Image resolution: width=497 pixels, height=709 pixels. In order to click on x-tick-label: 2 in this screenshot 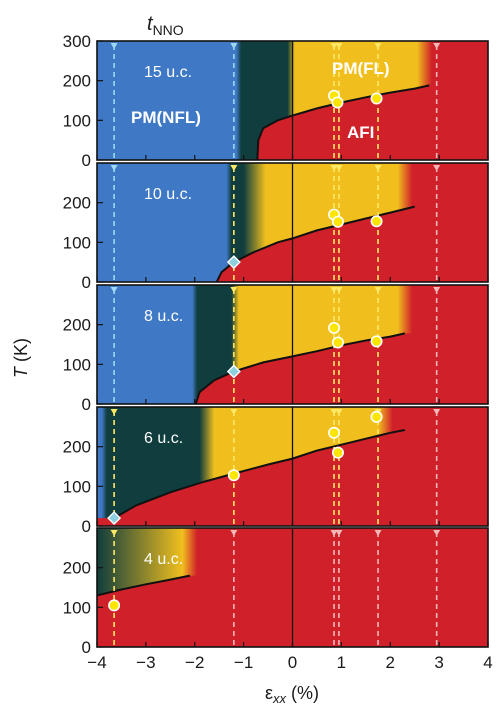, I will do `click(390, 662)`.